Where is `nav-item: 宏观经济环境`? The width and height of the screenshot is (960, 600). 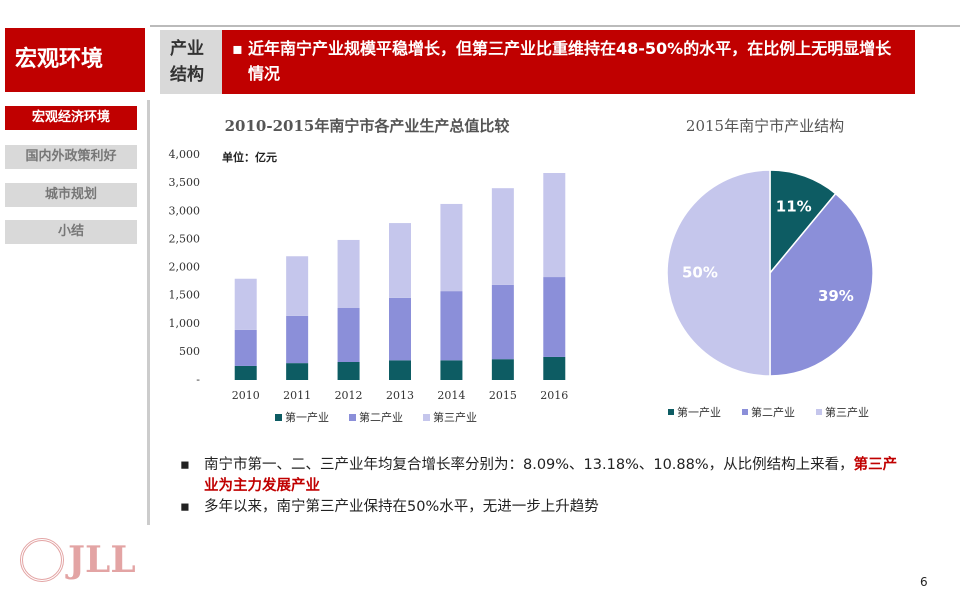 nav-item: 宏观经济环境 is located at coordinates (71, 118).